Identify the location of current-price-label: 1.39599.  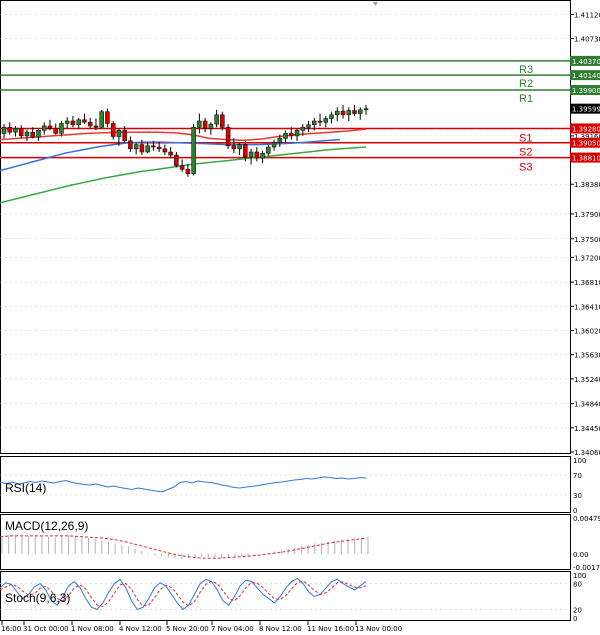
(586, 110).